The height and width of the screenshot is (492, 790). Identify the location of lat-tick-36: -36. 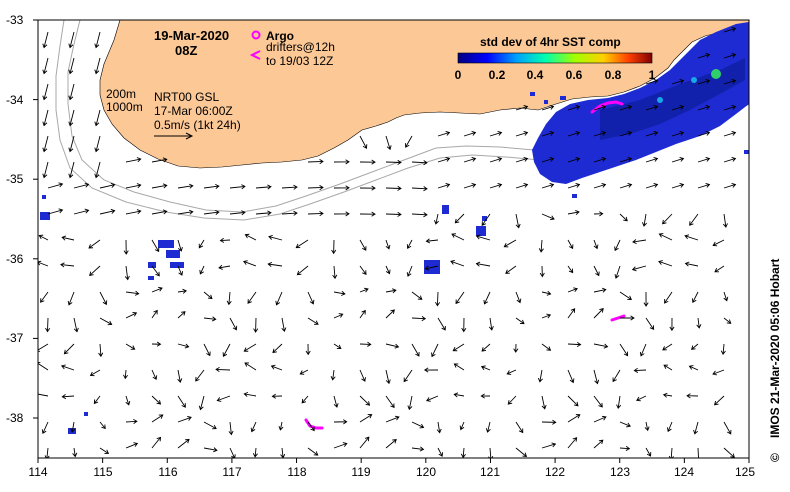
(15, 259).